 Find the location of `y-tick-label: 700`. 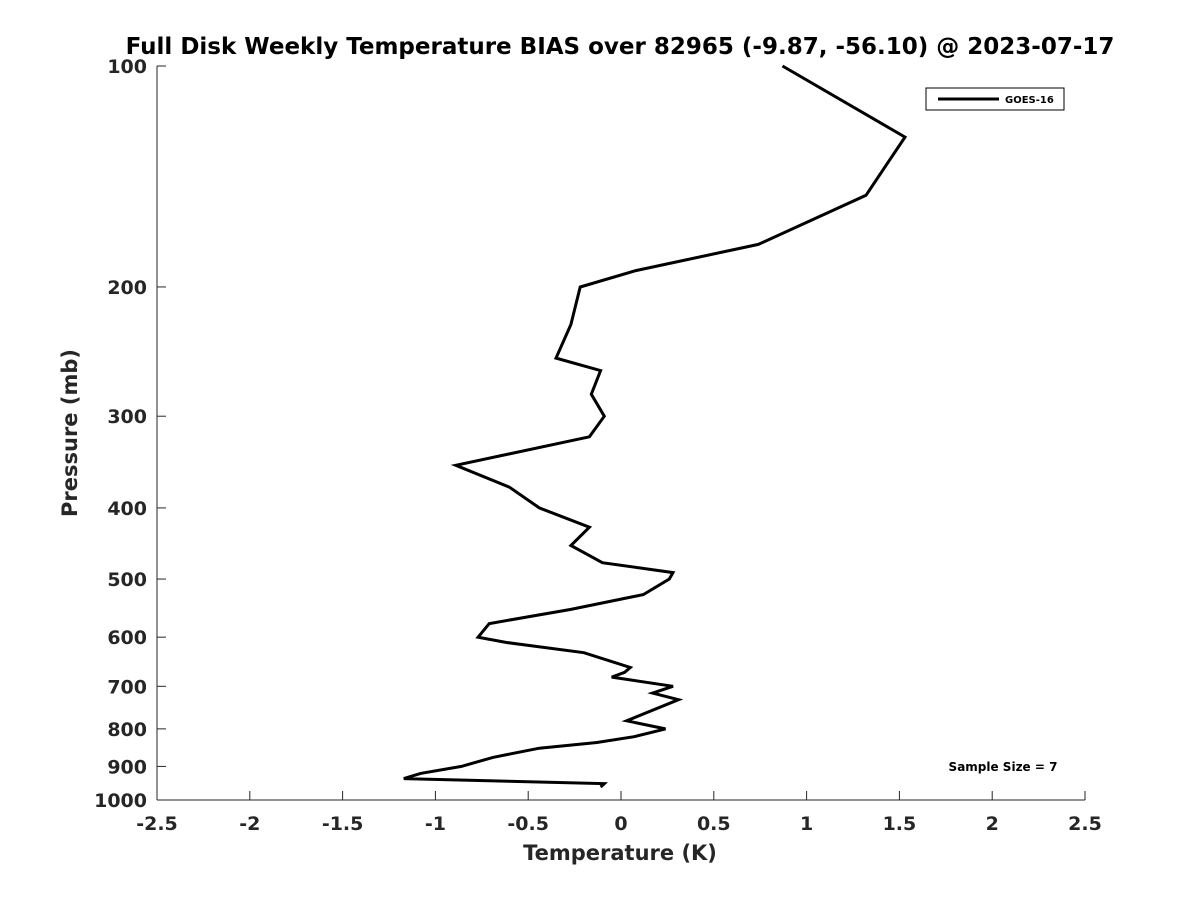

y-tick-label: 700 is located at coordinates (127, 687).